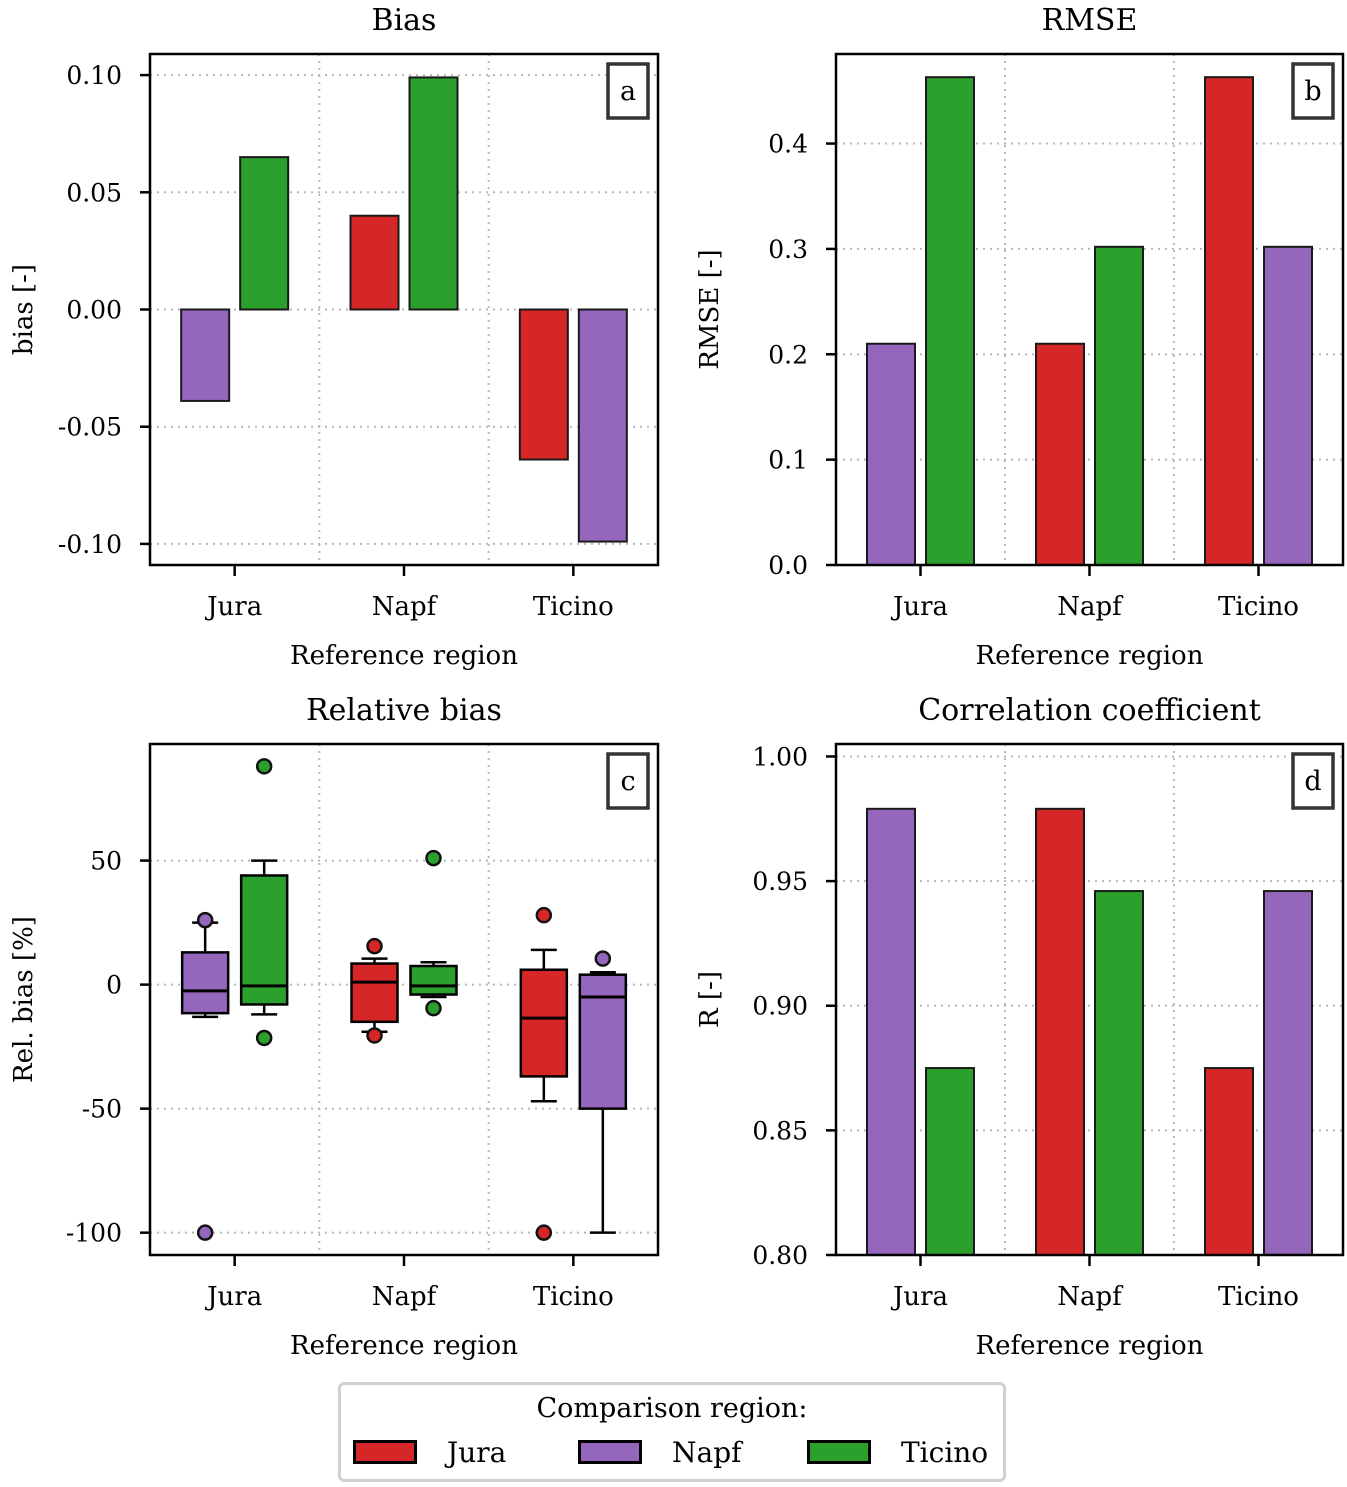 This screenshot has width=1347, height=1487. Describe the element at coordinates (788, 249) in the screenshot. I see `y-tick-label: 0.3` at that location.